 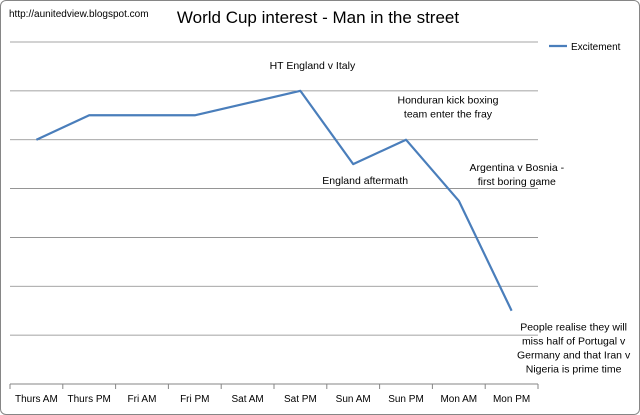 I want to click on annotation-line: England aftermath, so click(x=365, y=181).